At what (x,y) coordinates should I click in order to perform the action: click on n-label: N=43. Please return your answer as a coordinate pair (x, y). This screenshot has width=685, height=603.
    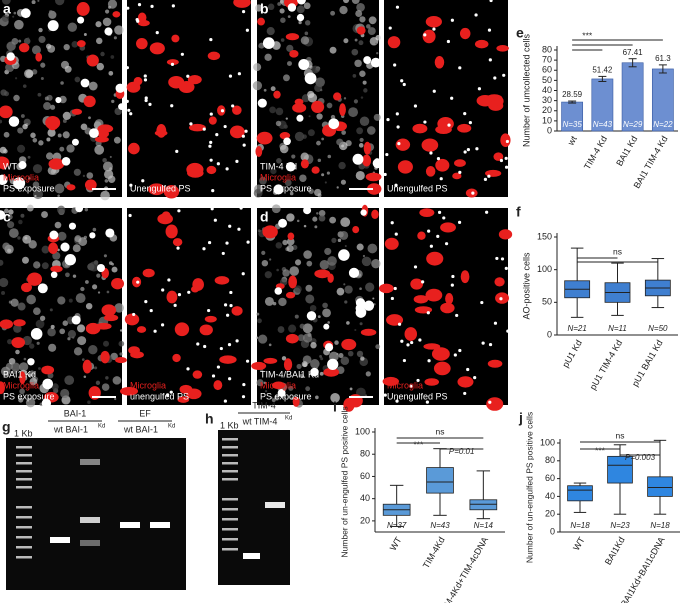
    Looking at the image, I should click on (440, 525).